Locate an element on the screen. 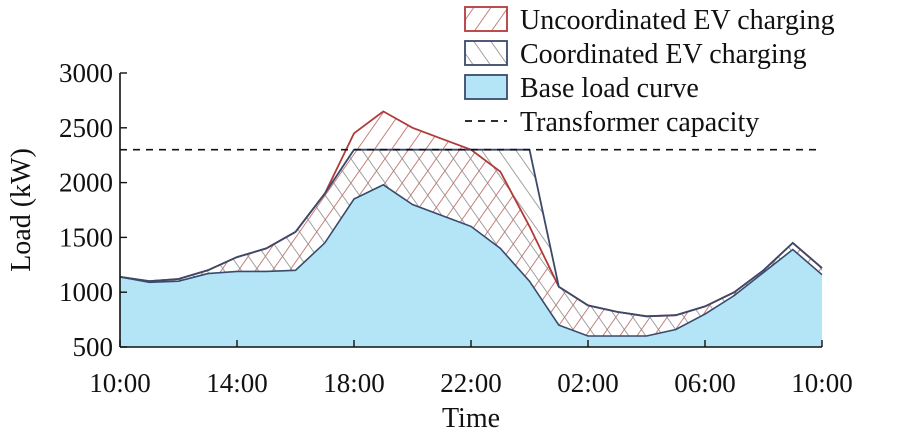 This screenshot has height=437, width=897. x-axis-title: Time is located at coordinates (471, 418).